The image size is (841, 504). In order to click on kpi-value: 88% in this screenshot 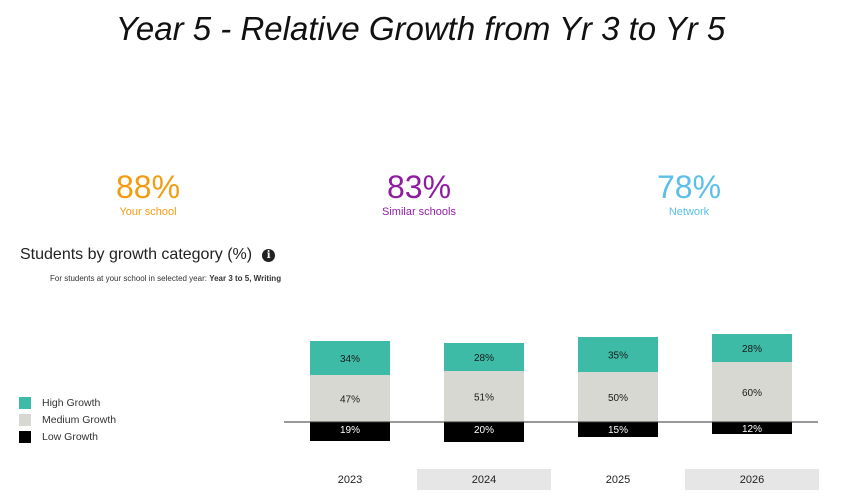, I will do `click(148, 187)`.